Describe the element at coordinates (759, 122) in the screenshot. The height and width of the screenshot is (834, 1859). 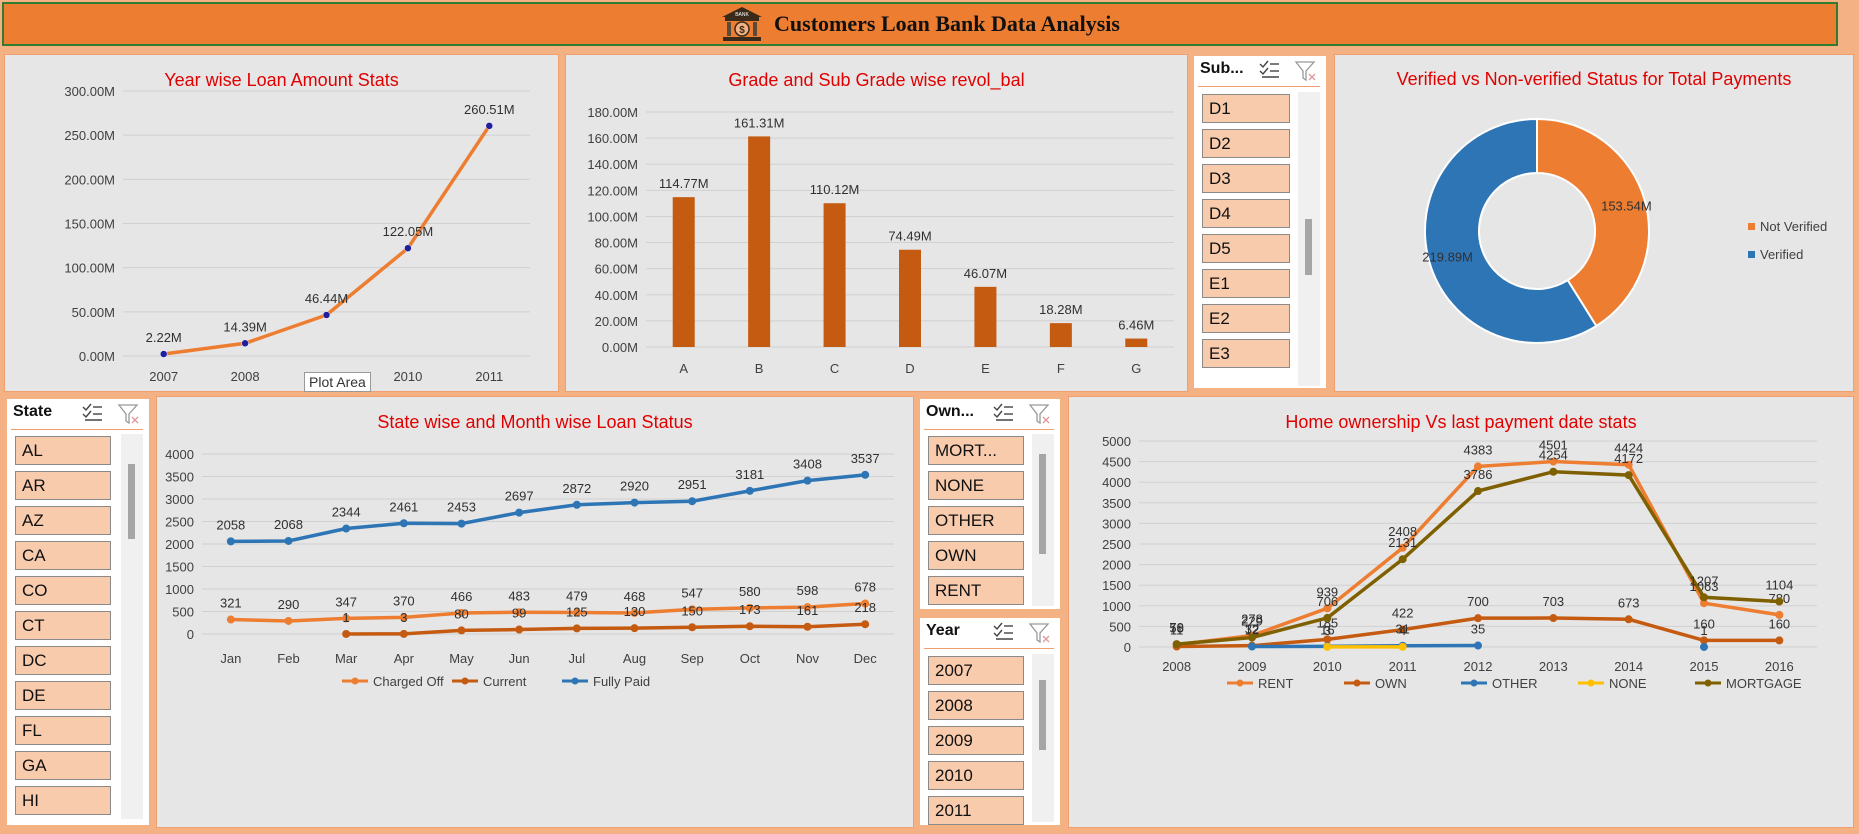
I see `data-label: 161.31M` at that location.